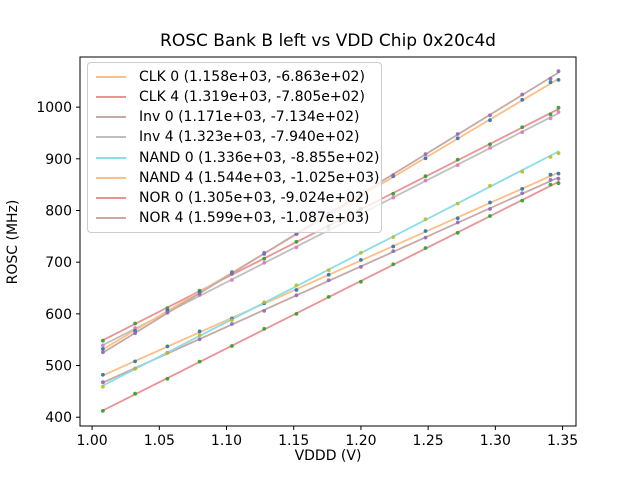 The width and height of the screenshot is (640, 480). What do you see at coordinates (249, 137) in the screenshot?
I see `legend-label: Inv 4 (1.323e+03, -7.940e+02)` at bounding box center [249, 137].